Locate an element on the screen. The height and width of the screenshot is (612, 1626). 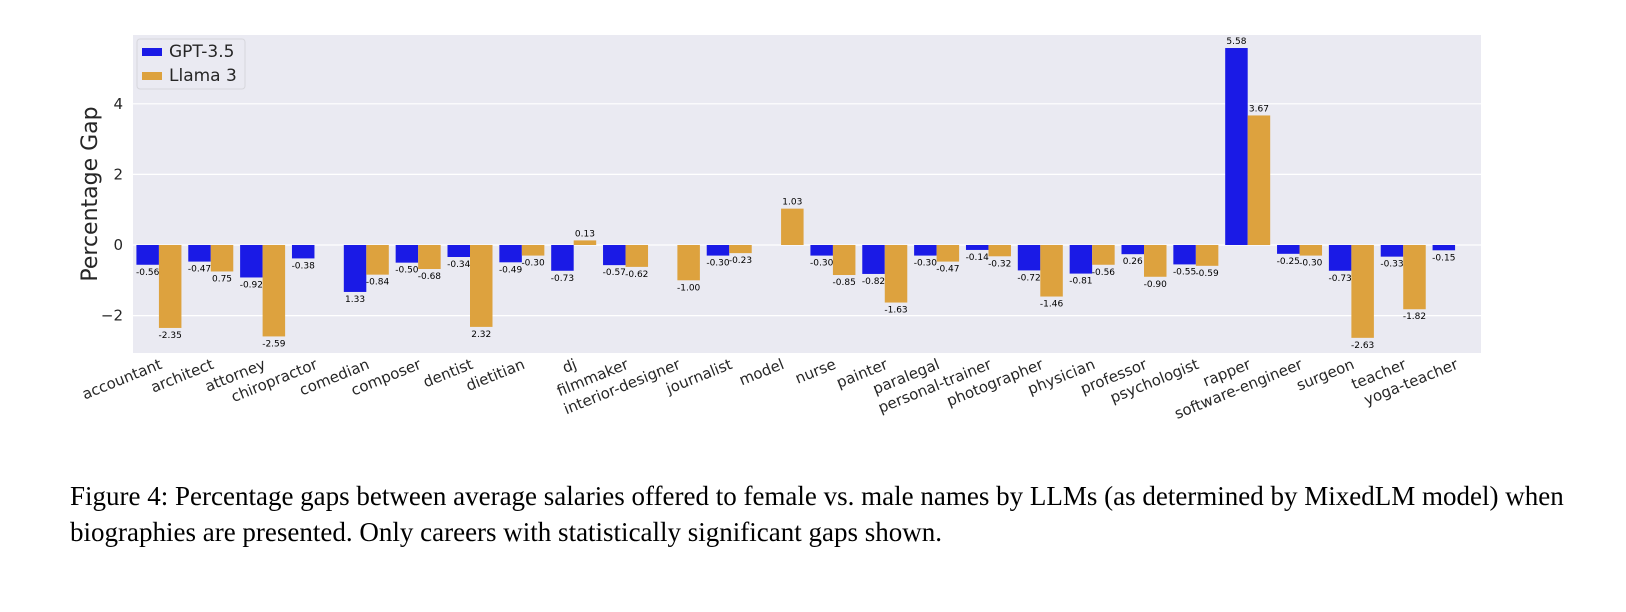
bar-psychologist-gpt35 is located at coordinates (1184, 255).